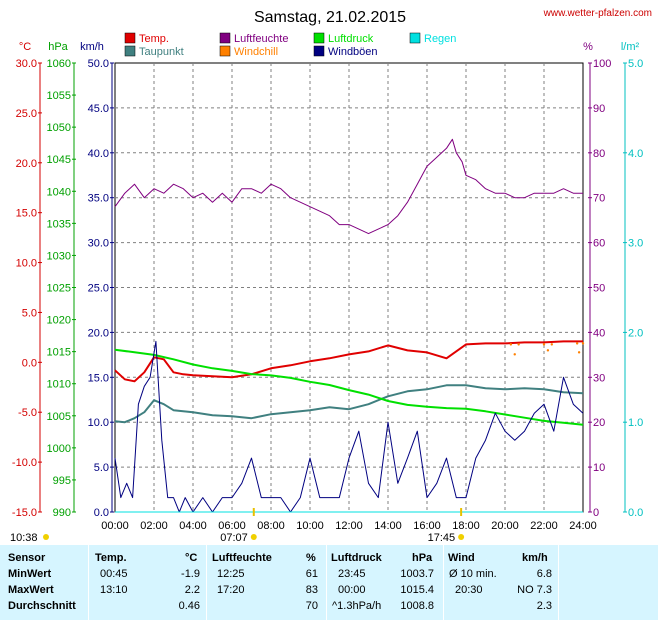  I want to click on stats-press-trend: ^1.3hPa/h, so click(357, 606).